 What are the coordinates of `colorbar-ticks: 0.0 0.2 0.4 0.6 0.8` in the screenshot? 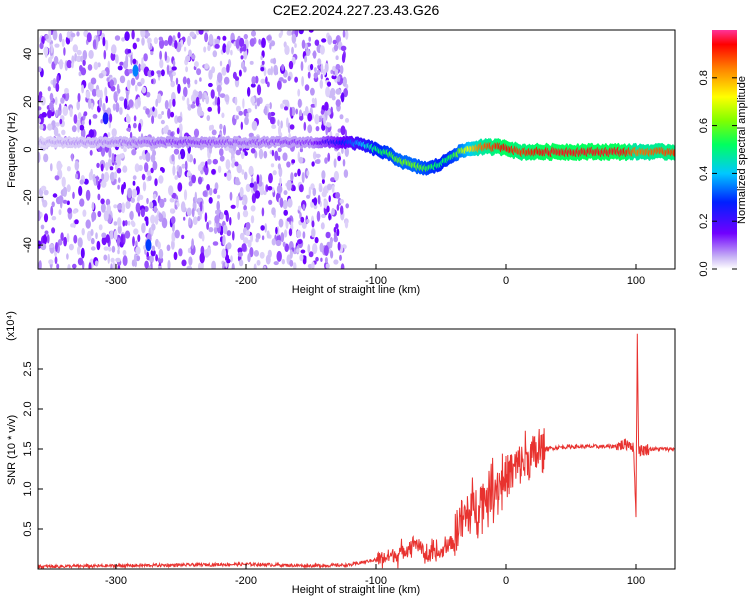 It's located at (717, 173).